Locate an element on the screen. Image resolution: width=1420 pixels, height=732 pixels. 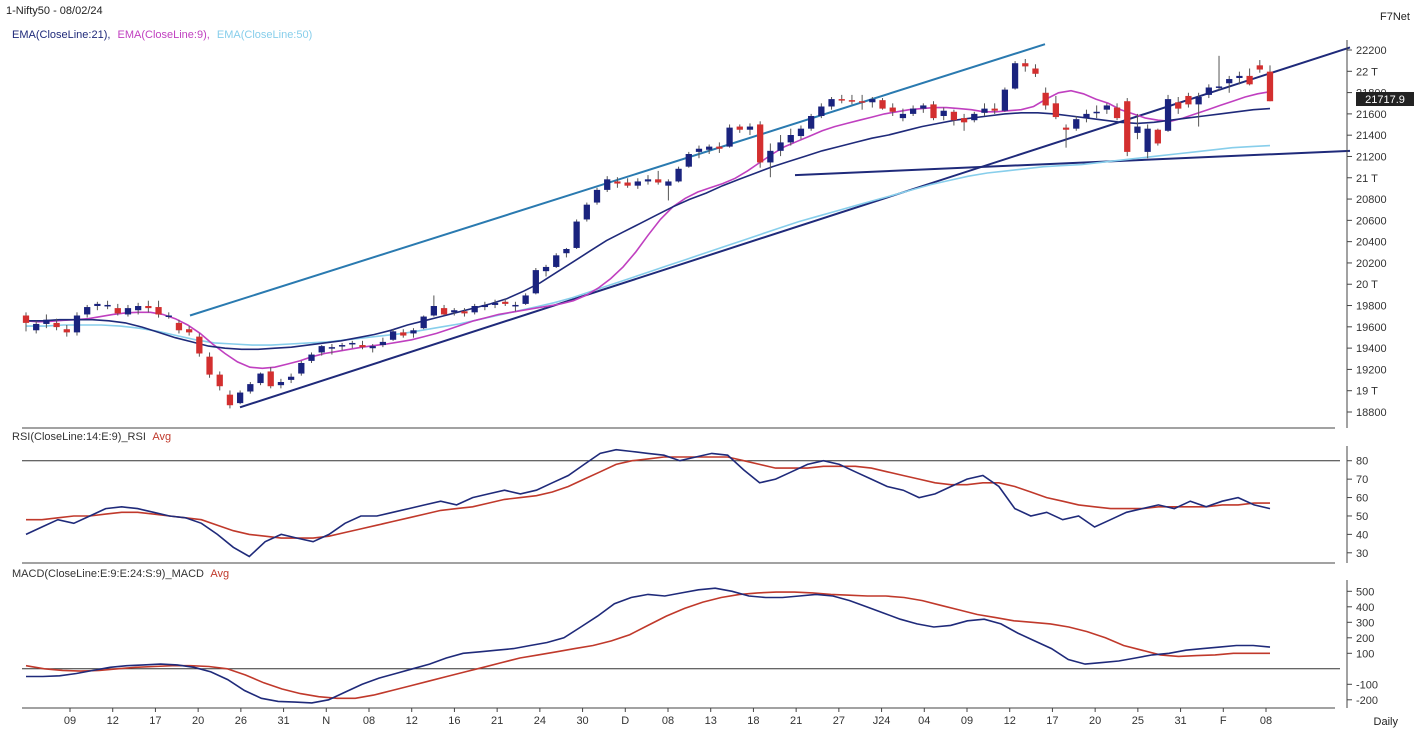
last-price-tag is located at coordinates (1385, 99).